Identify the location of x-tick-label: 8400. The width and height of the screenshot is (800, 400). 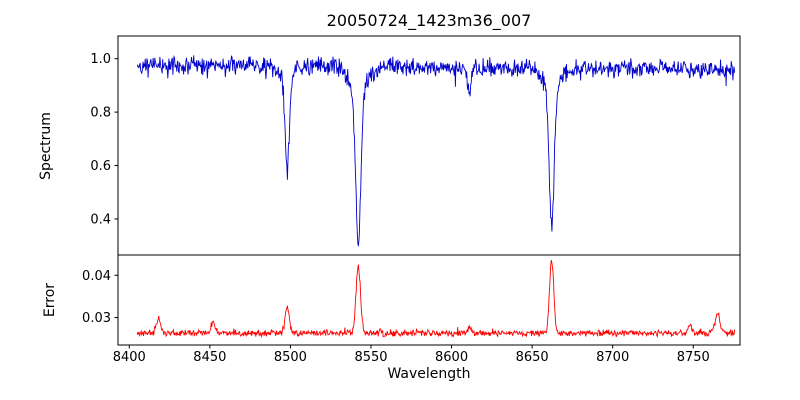
(129, 357).